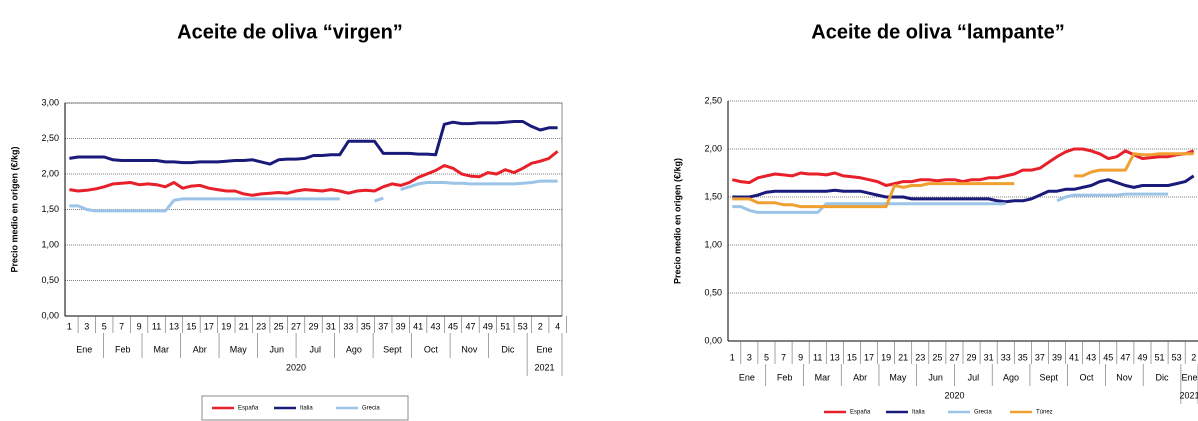 Image resolution: width=1198 pixels, height=421 pixels. What do you see at coordinates (937, 32) in the screenshot?
I see `chart-title: Aceite de oliva “lampante”` at bounding box center [937, 32].